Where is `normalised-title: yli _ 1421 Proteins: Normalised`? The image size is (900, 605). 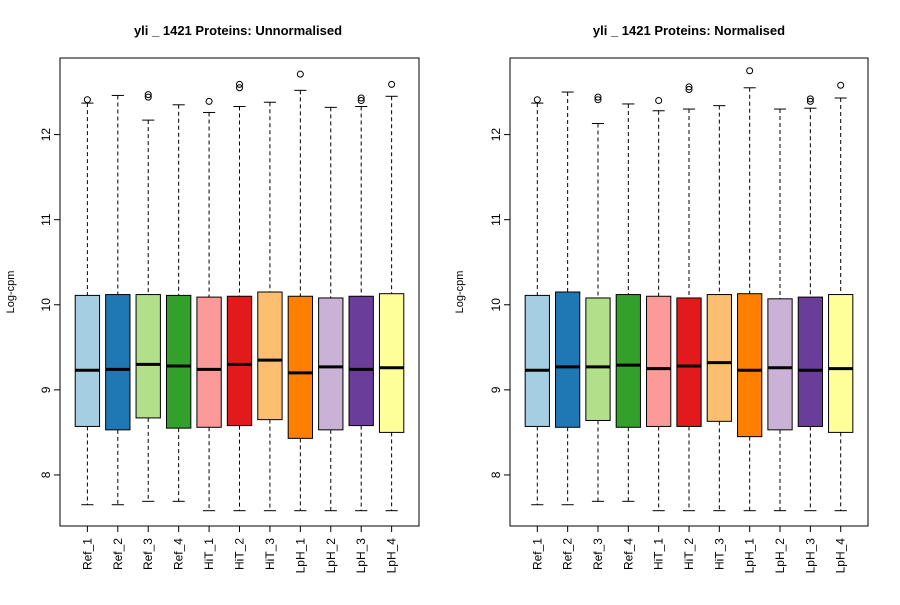
normalised-title: yli _ 1421 Proteins: Normalised is located at coordinates (689, 30).